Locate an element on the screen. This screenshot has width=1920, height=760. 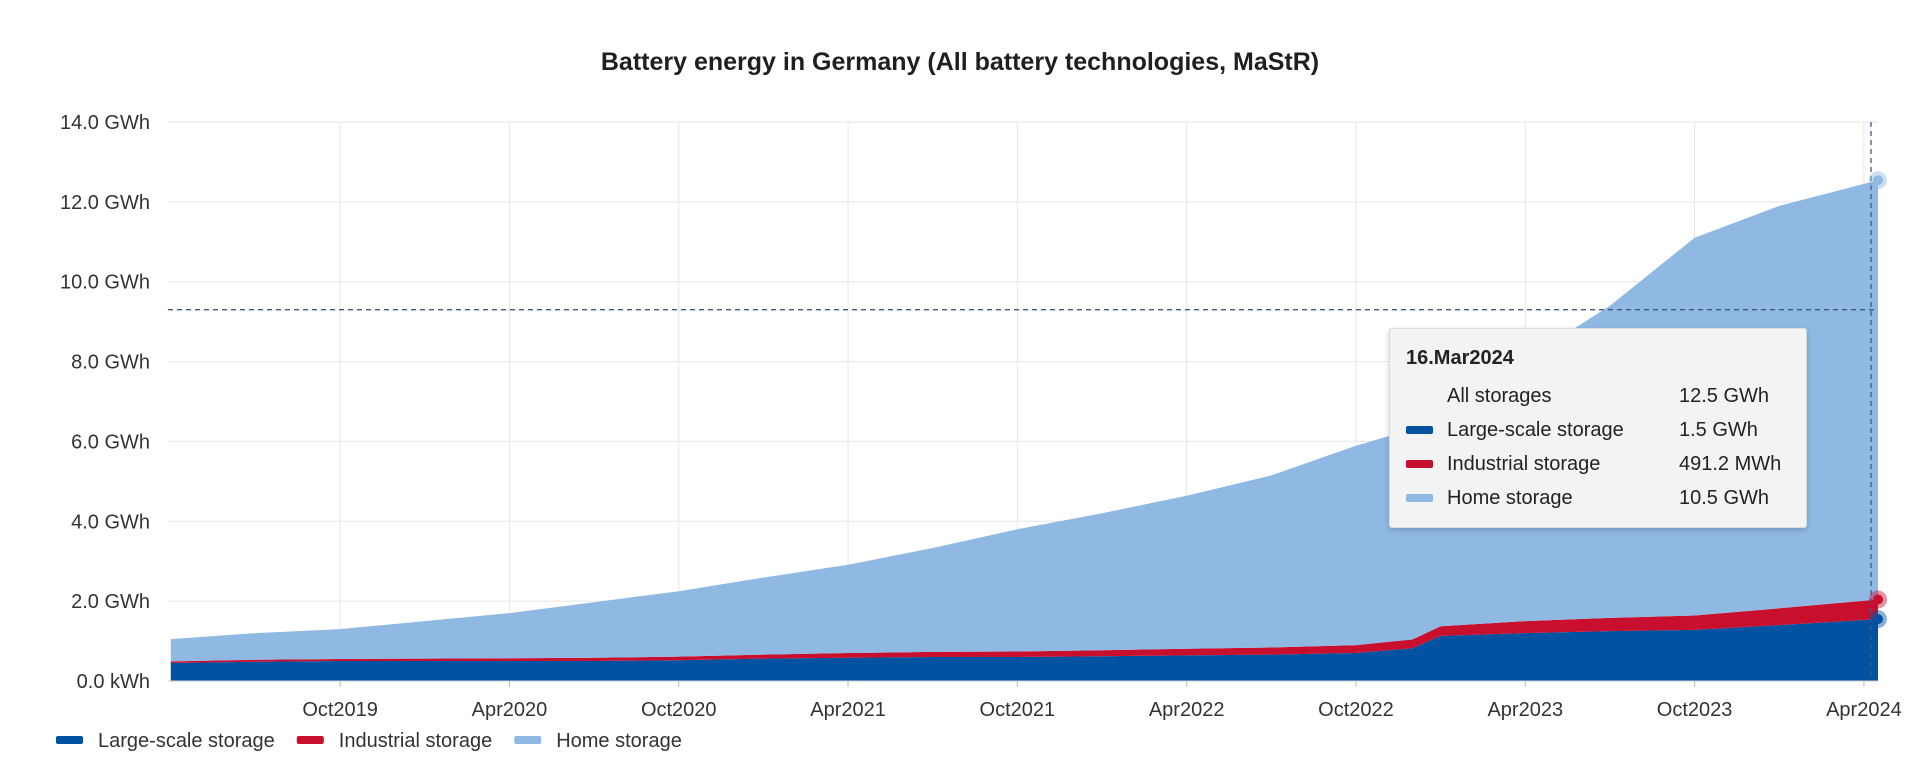
hover-markers is located at coordinates (1878, 400).